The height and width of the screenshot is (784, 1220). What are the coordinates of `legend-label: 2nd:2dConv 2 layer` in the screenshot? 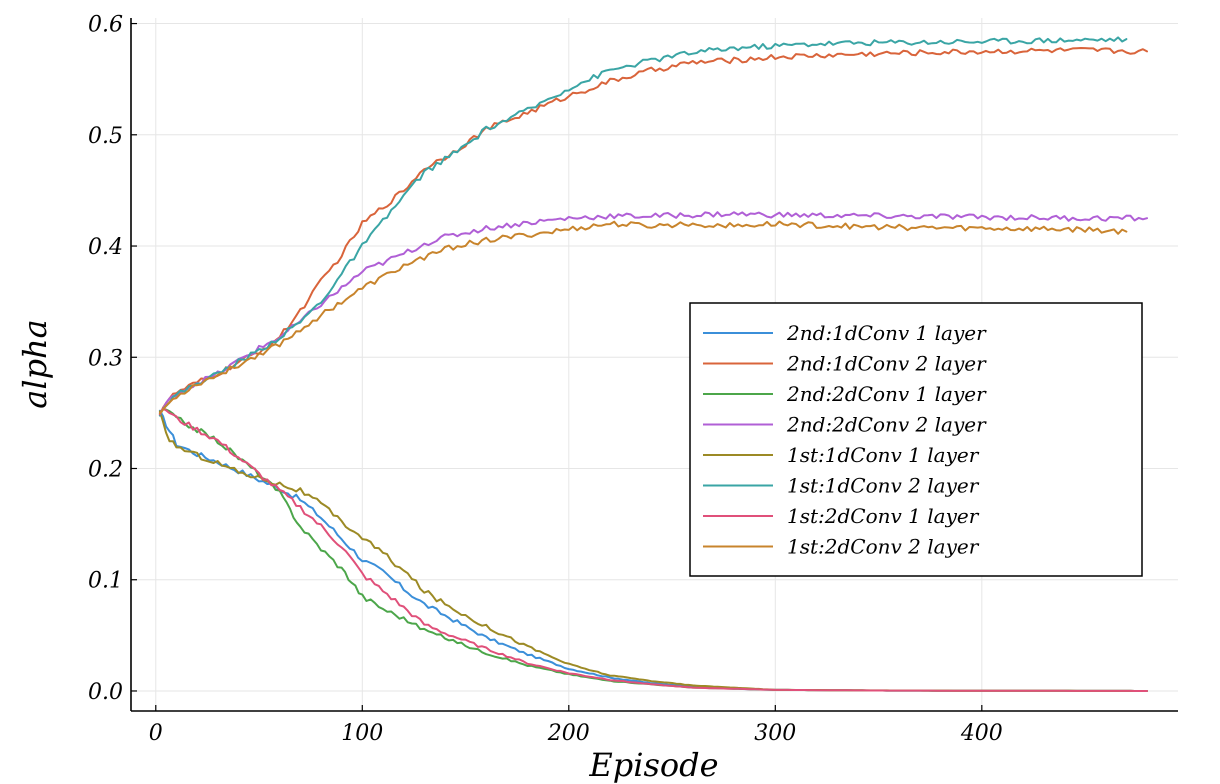 It's located at (886, 425).